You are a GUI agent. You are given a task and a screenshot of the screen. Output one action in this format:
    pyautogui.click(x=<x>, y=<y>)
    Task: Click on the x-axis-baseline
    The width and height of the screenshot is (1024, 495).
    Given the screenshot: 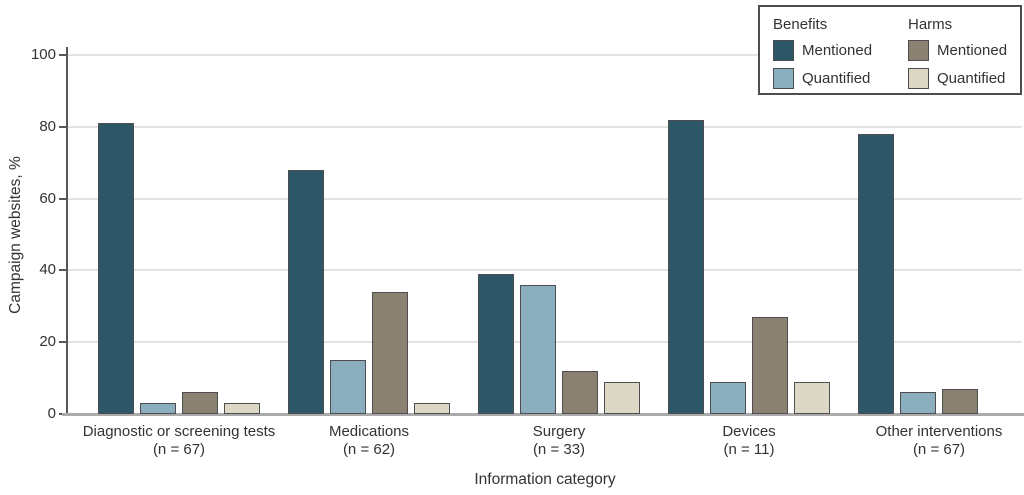 What is the action you would take?
    pyautogui.click(x=543, y=414)
    